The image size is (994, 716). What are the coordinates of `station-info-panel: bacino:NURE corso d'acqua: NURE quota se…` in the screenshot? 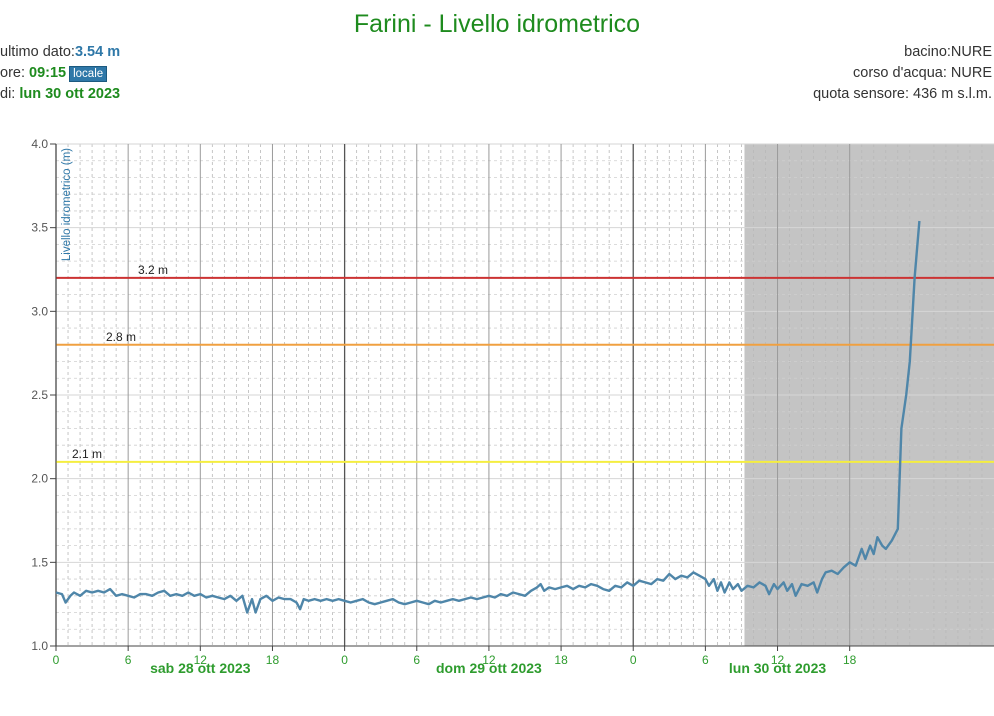 It's located at (902, 73).